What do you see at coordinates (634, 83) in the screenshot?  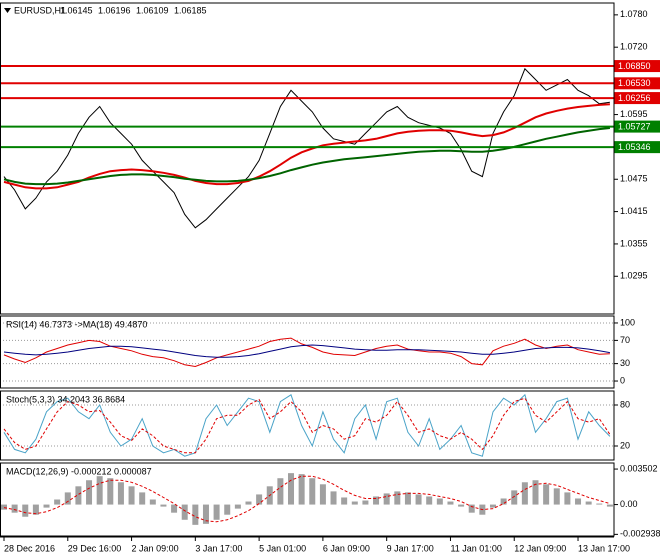 I see `level-label: 1.06530` at bounding box center [634, 83].